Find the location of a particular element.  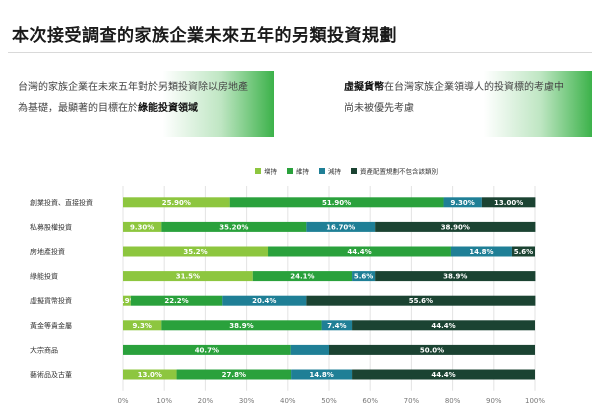

legend-label: 維持 is located at coordinates (303, 171).